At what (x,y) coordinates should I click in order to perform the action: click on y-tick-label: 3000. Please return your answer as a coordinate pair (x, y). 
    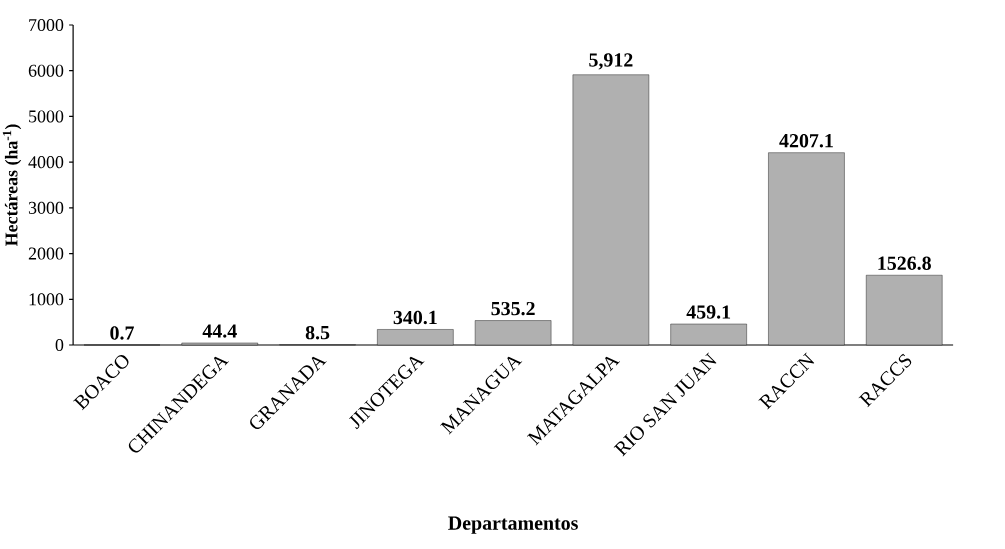
    Looking at the image, I should click on (46, 207).